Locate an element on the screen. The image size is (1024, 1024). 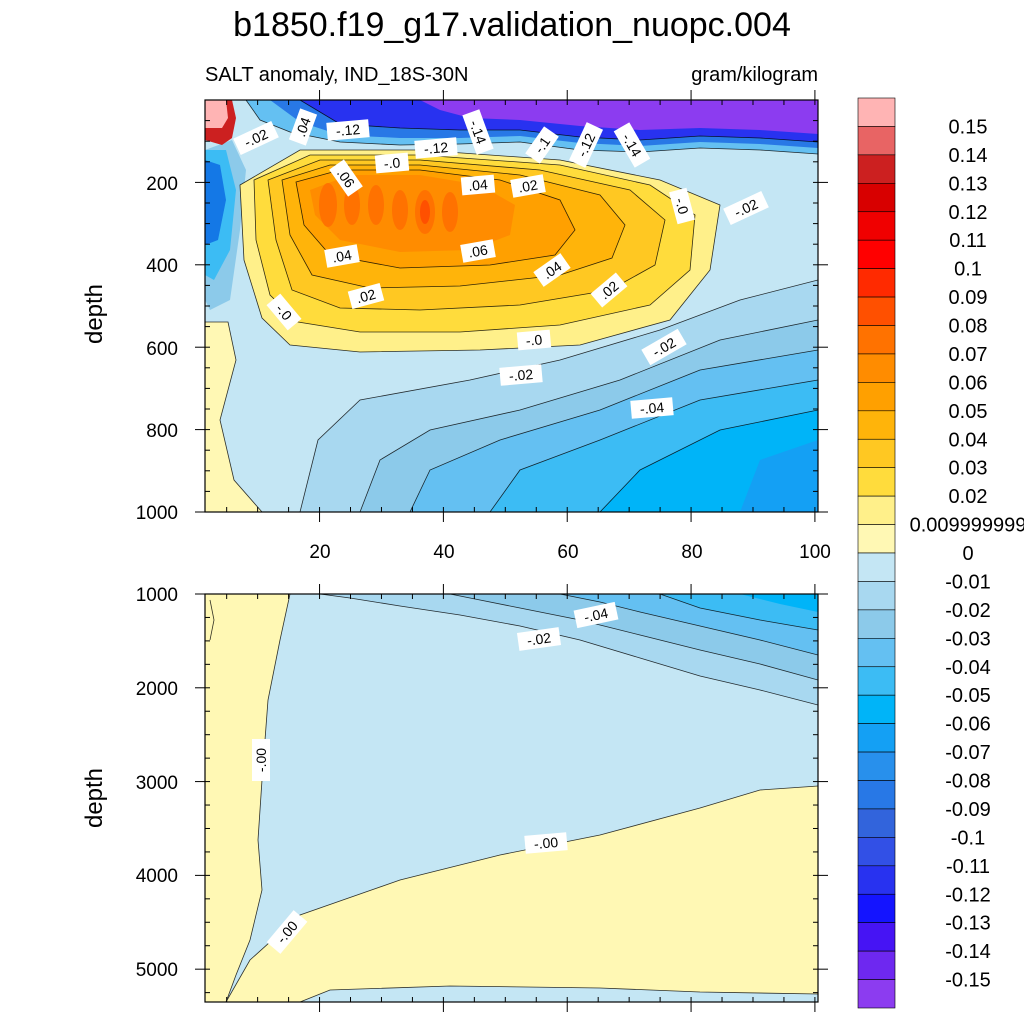
upper-y-tick-label: 1000 is located at coordinates (157, 513).